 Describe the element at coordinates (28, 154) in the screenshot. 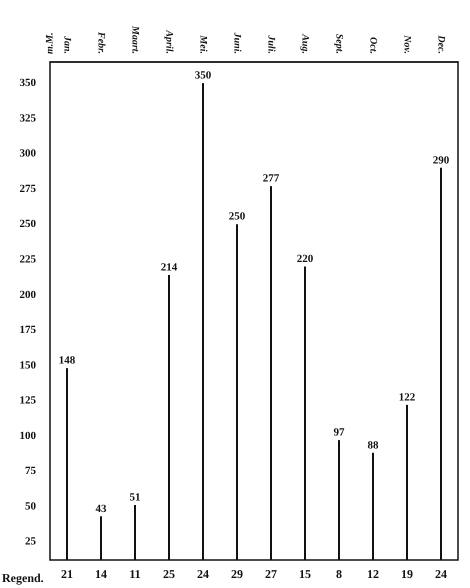

I see `y-tick-label: 300` at that location.